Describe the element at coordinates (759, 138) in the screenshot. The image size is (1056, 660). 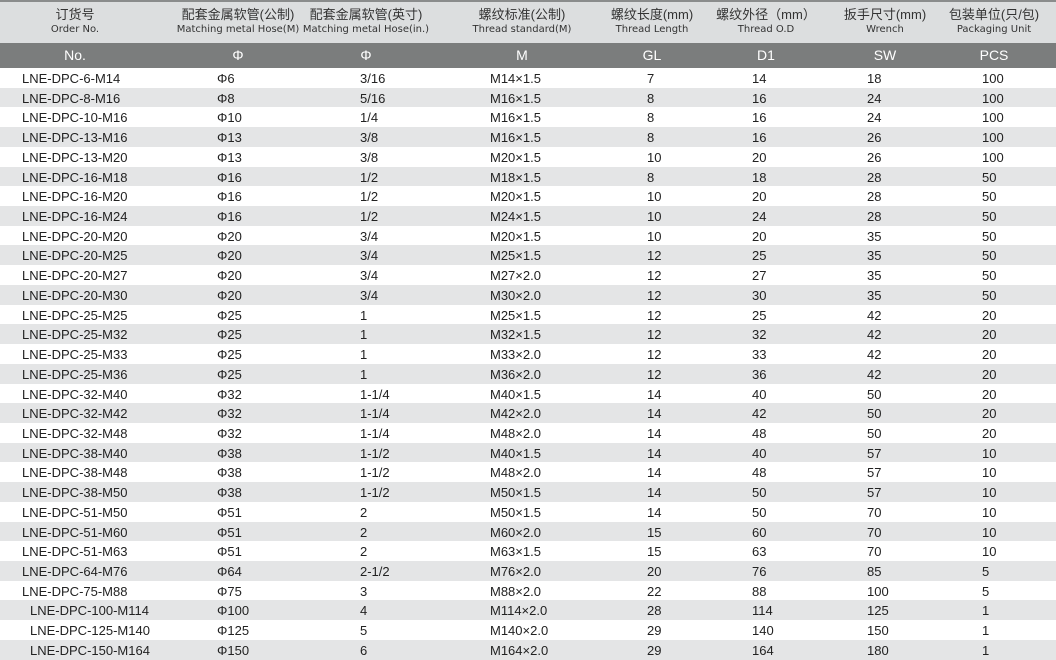
I see `cell-thread-od: 16` at that location.